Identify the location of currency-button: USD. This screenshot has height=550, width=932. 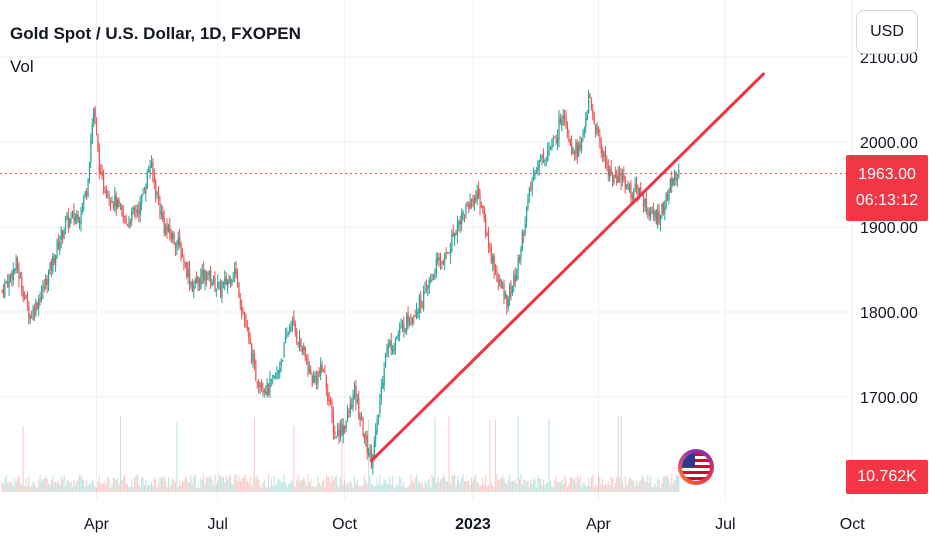
(887, 32).